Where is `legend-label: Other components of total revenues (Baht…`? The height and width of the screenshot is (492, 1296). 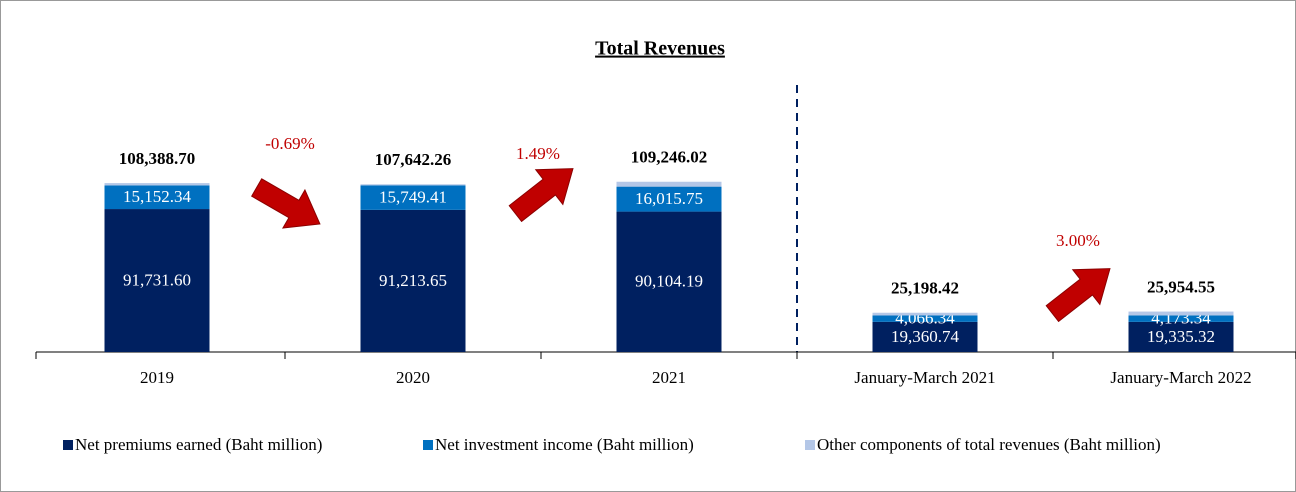
legend-label: Other components of total revenues (Baht… is located at coordinates (989, 444).